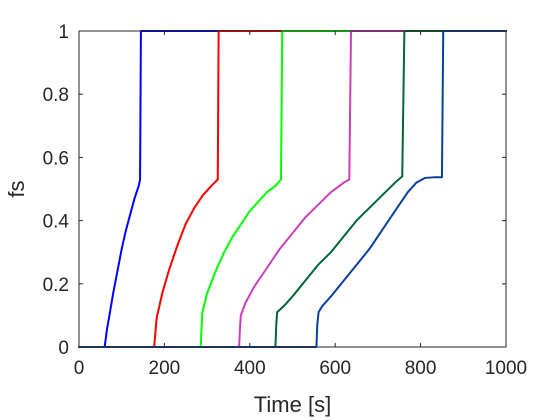 This screenshot has height=420, width=560. What do you see at coordinates (63, 32) in the screenshot?
I see `y-tick-label: 1` at bounding box center [63, 32].